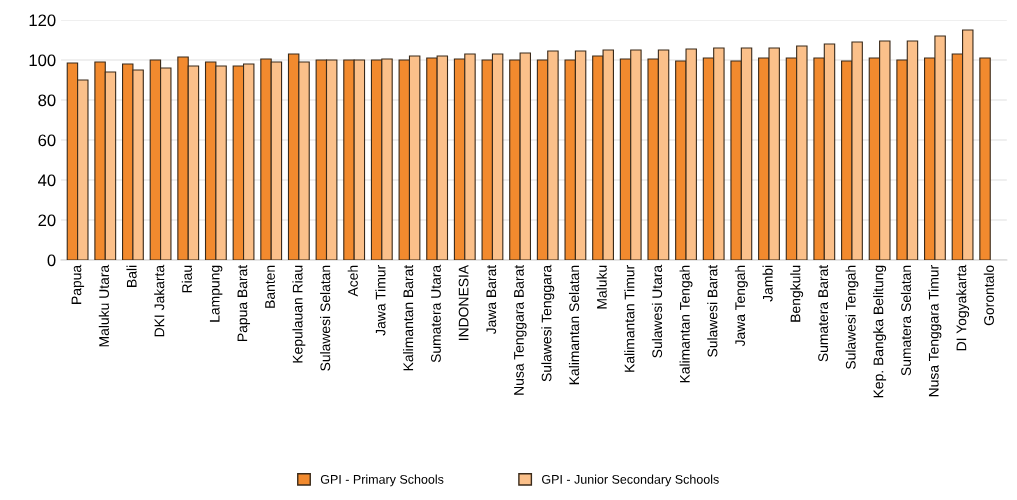 This screenshot has width=1017, height=500. I want to click on x-tick-label: Nusa Tenggara Barat, so click(520, 329).